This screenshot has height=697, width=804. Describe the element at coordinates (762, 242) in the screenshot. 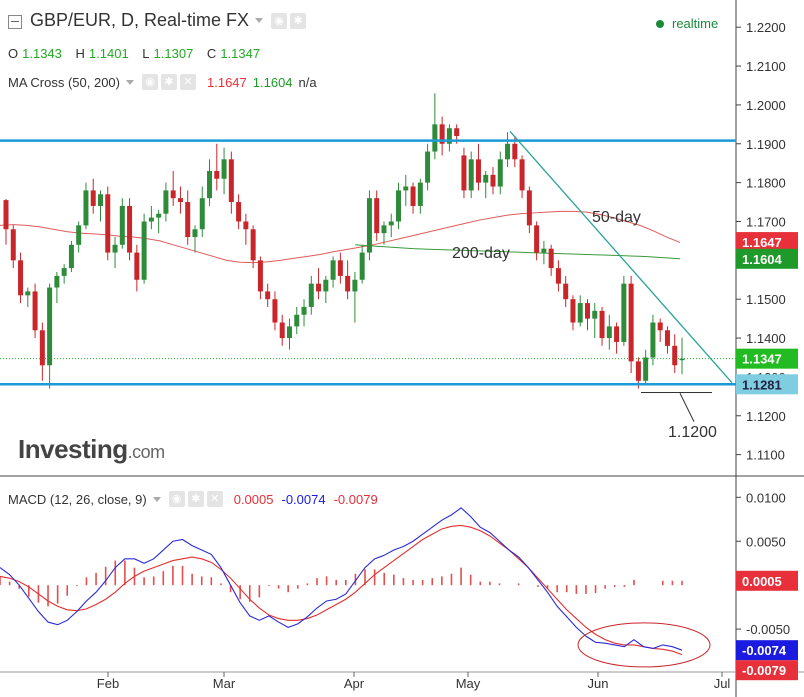

I see `price-tag-label: 1.1647` at that location.